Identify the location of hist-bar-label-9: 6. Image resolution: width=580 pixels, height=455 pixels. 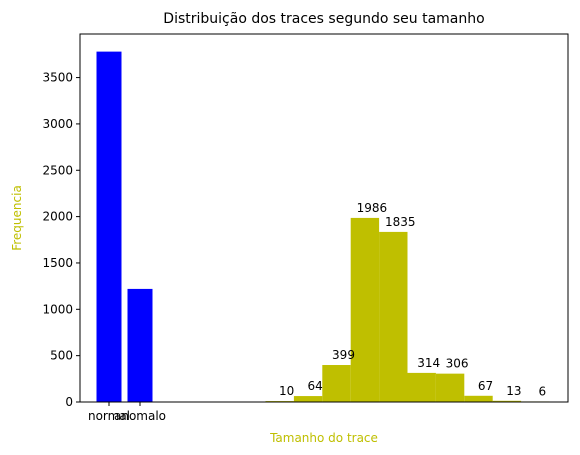
(542, 391).